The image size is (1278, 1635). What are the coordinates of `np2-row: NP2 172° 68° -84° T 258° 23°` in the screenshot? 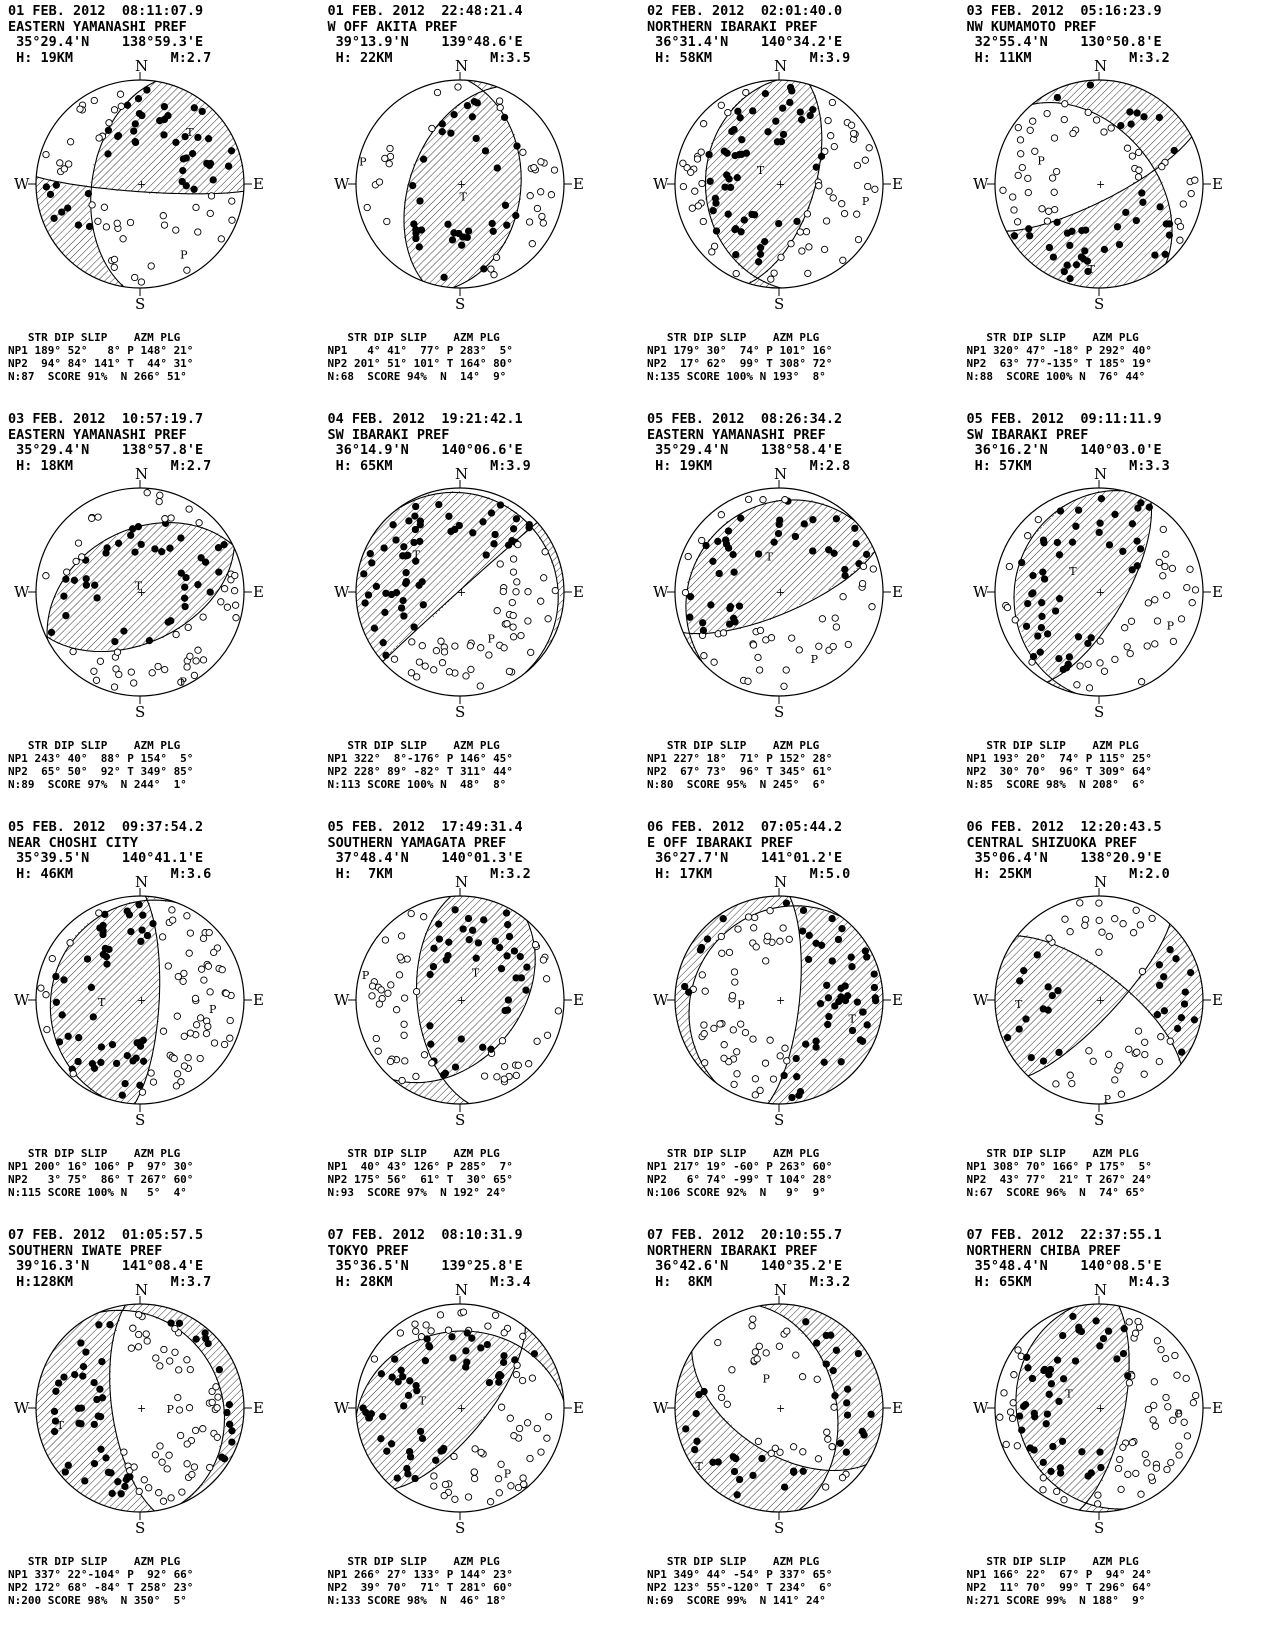 It's located at (101, 1587).